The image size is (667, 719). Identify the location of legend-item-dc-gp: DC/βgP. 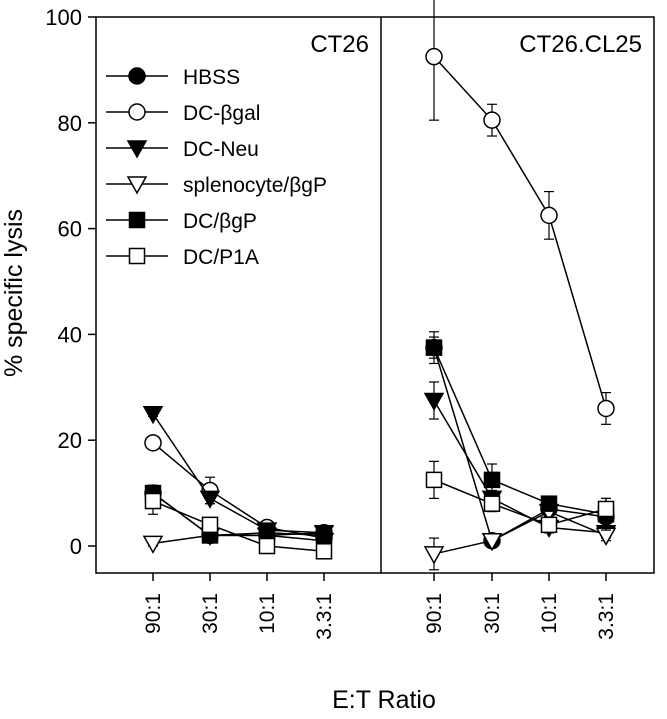
(181, 221).